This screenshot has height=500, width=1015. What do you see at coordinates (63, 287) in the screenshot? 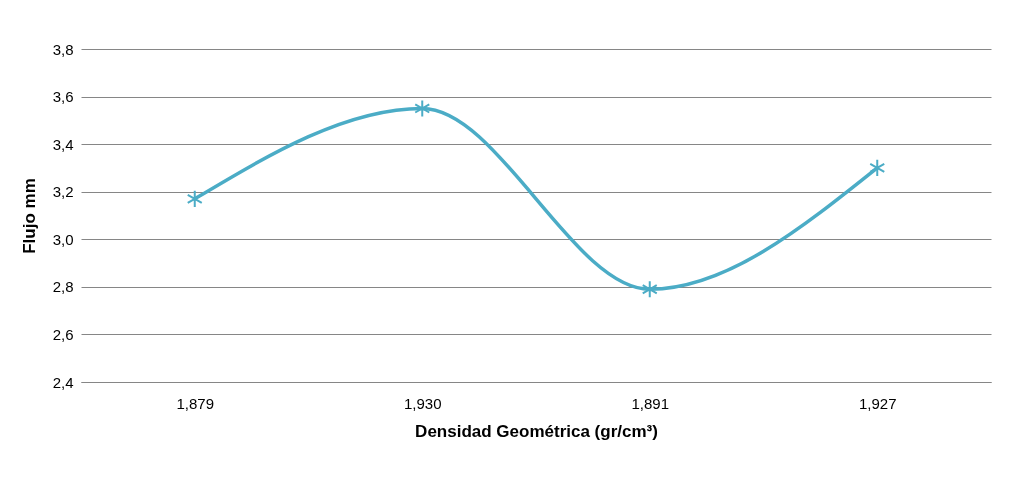
I see `y-tick-label: 2,8` at bounding box center [63, 287].